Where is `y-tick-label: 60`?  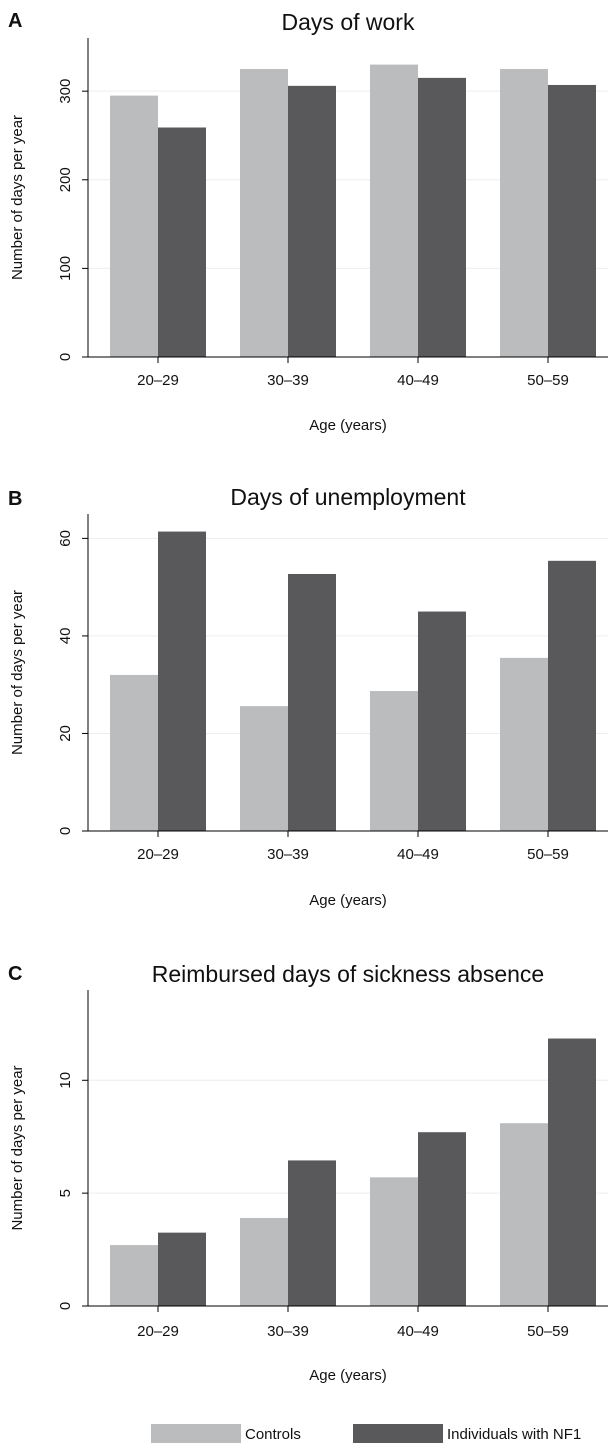 y-tick-label: 60 is located at coordinates (65, 538).